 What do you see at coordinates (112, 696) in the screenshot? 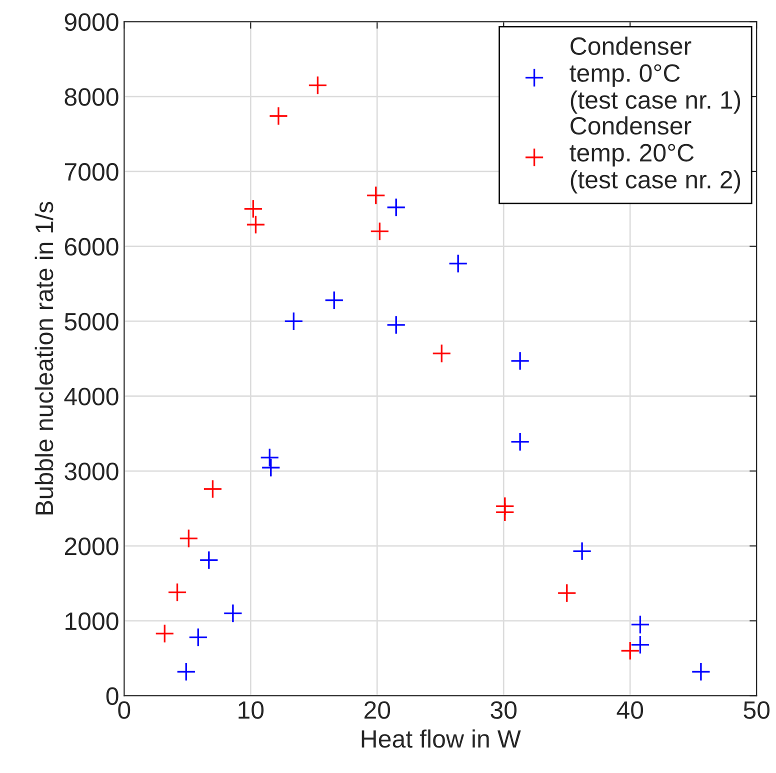
I see `y-tick-label: 0` at bounding box center [112, 696].